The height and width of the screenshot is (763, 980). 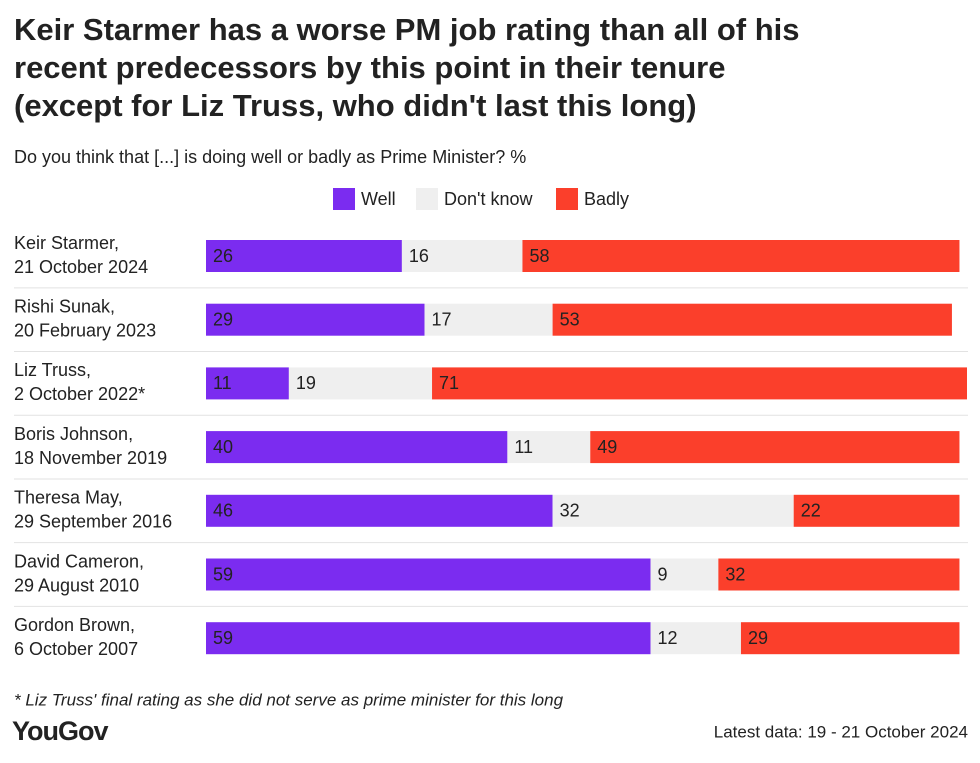 I want to click on value-label: 40, so click(x=223, y=447).